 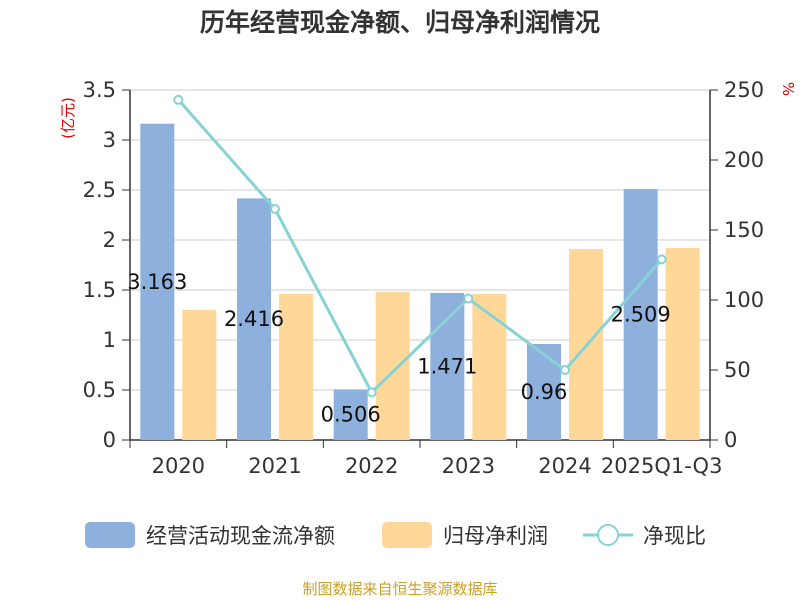 What do you see at coordinates (240, 536) in the screenshot?
I see `legend-label-cash-flow: 经营活动现金流净额` at bounding box center [240, 536].